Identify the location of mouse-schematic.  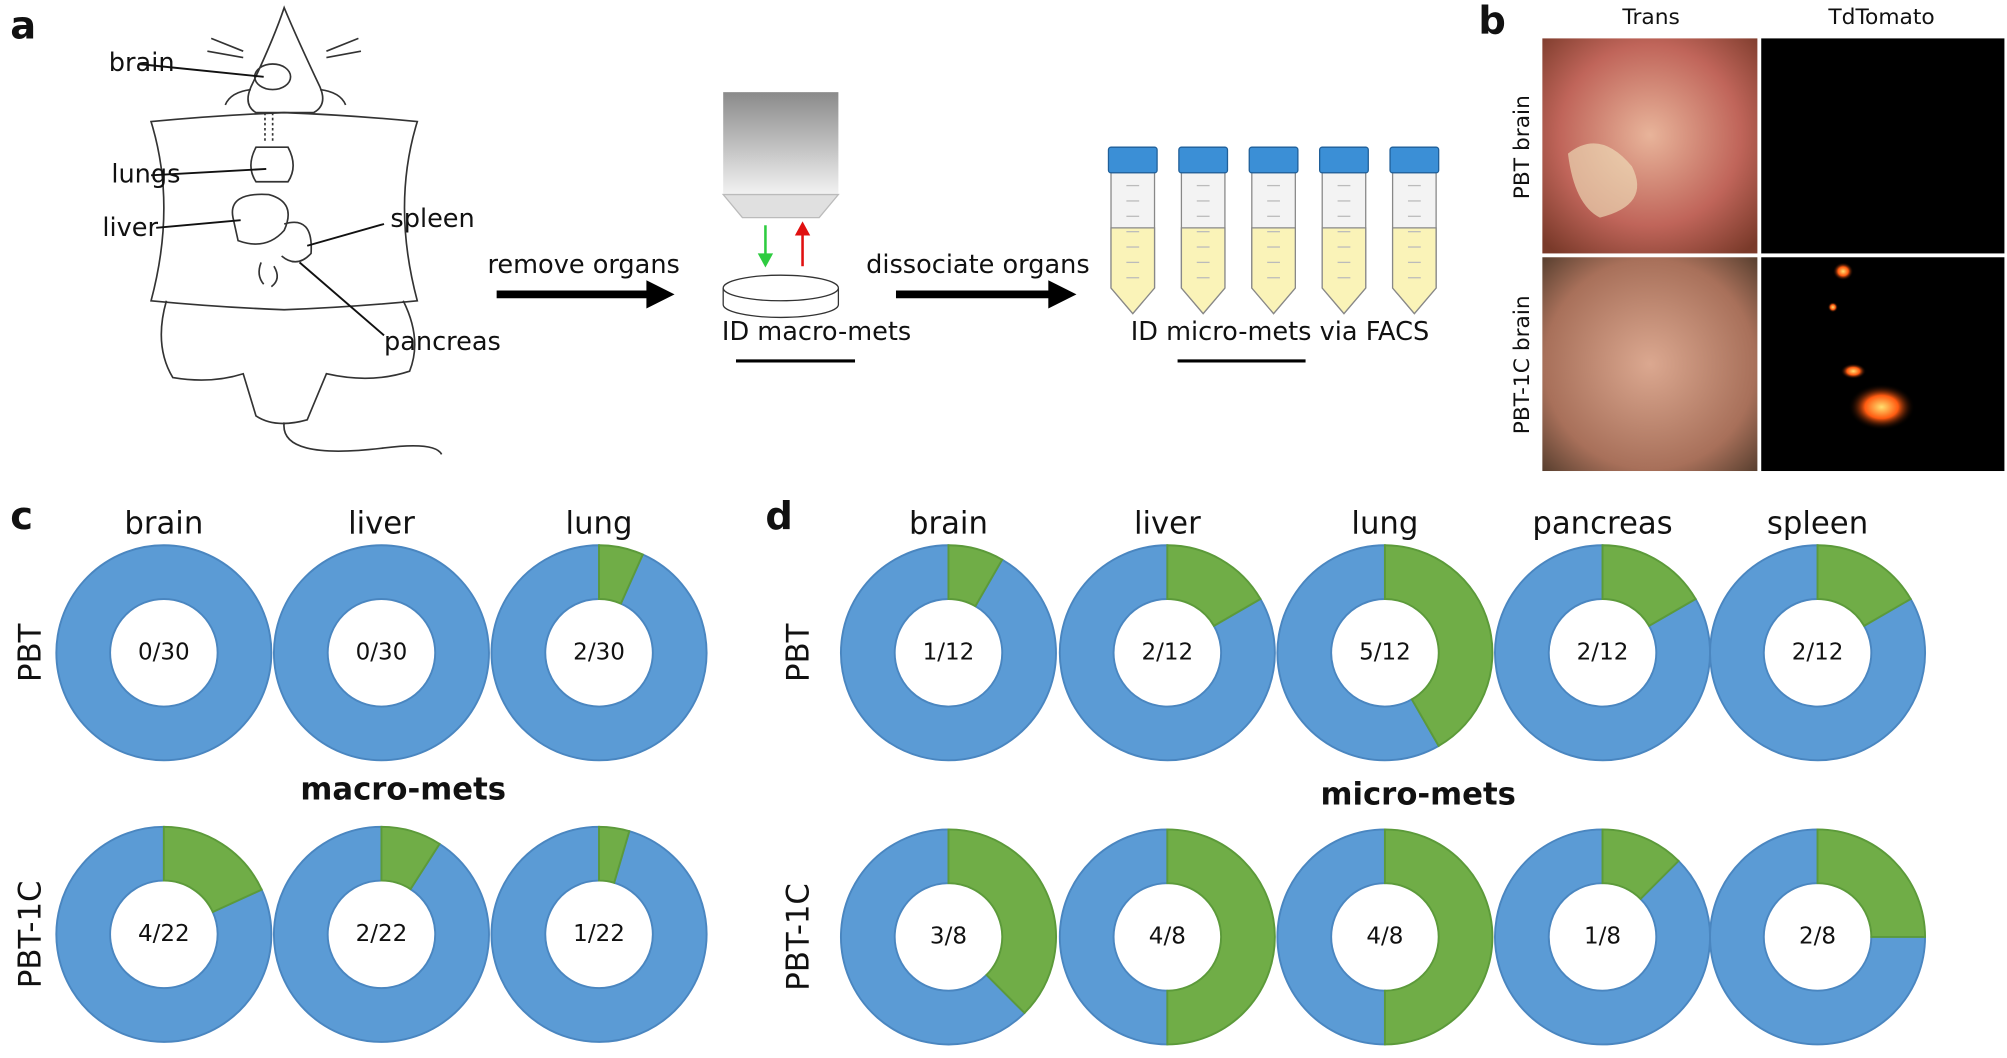
(296, 230).